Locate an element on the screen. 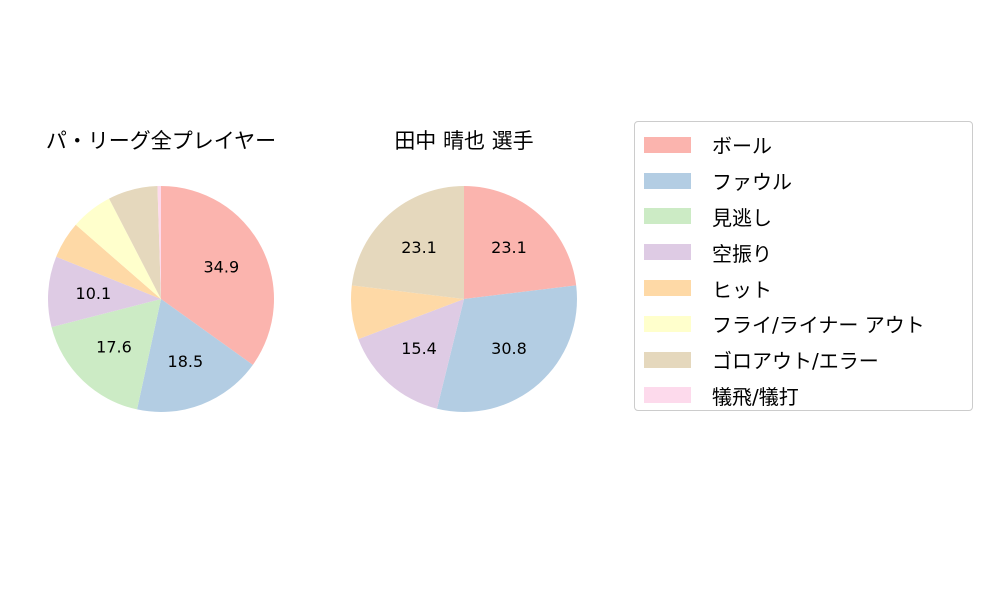  legend-label: ボール is located at coordinates (742, 146).